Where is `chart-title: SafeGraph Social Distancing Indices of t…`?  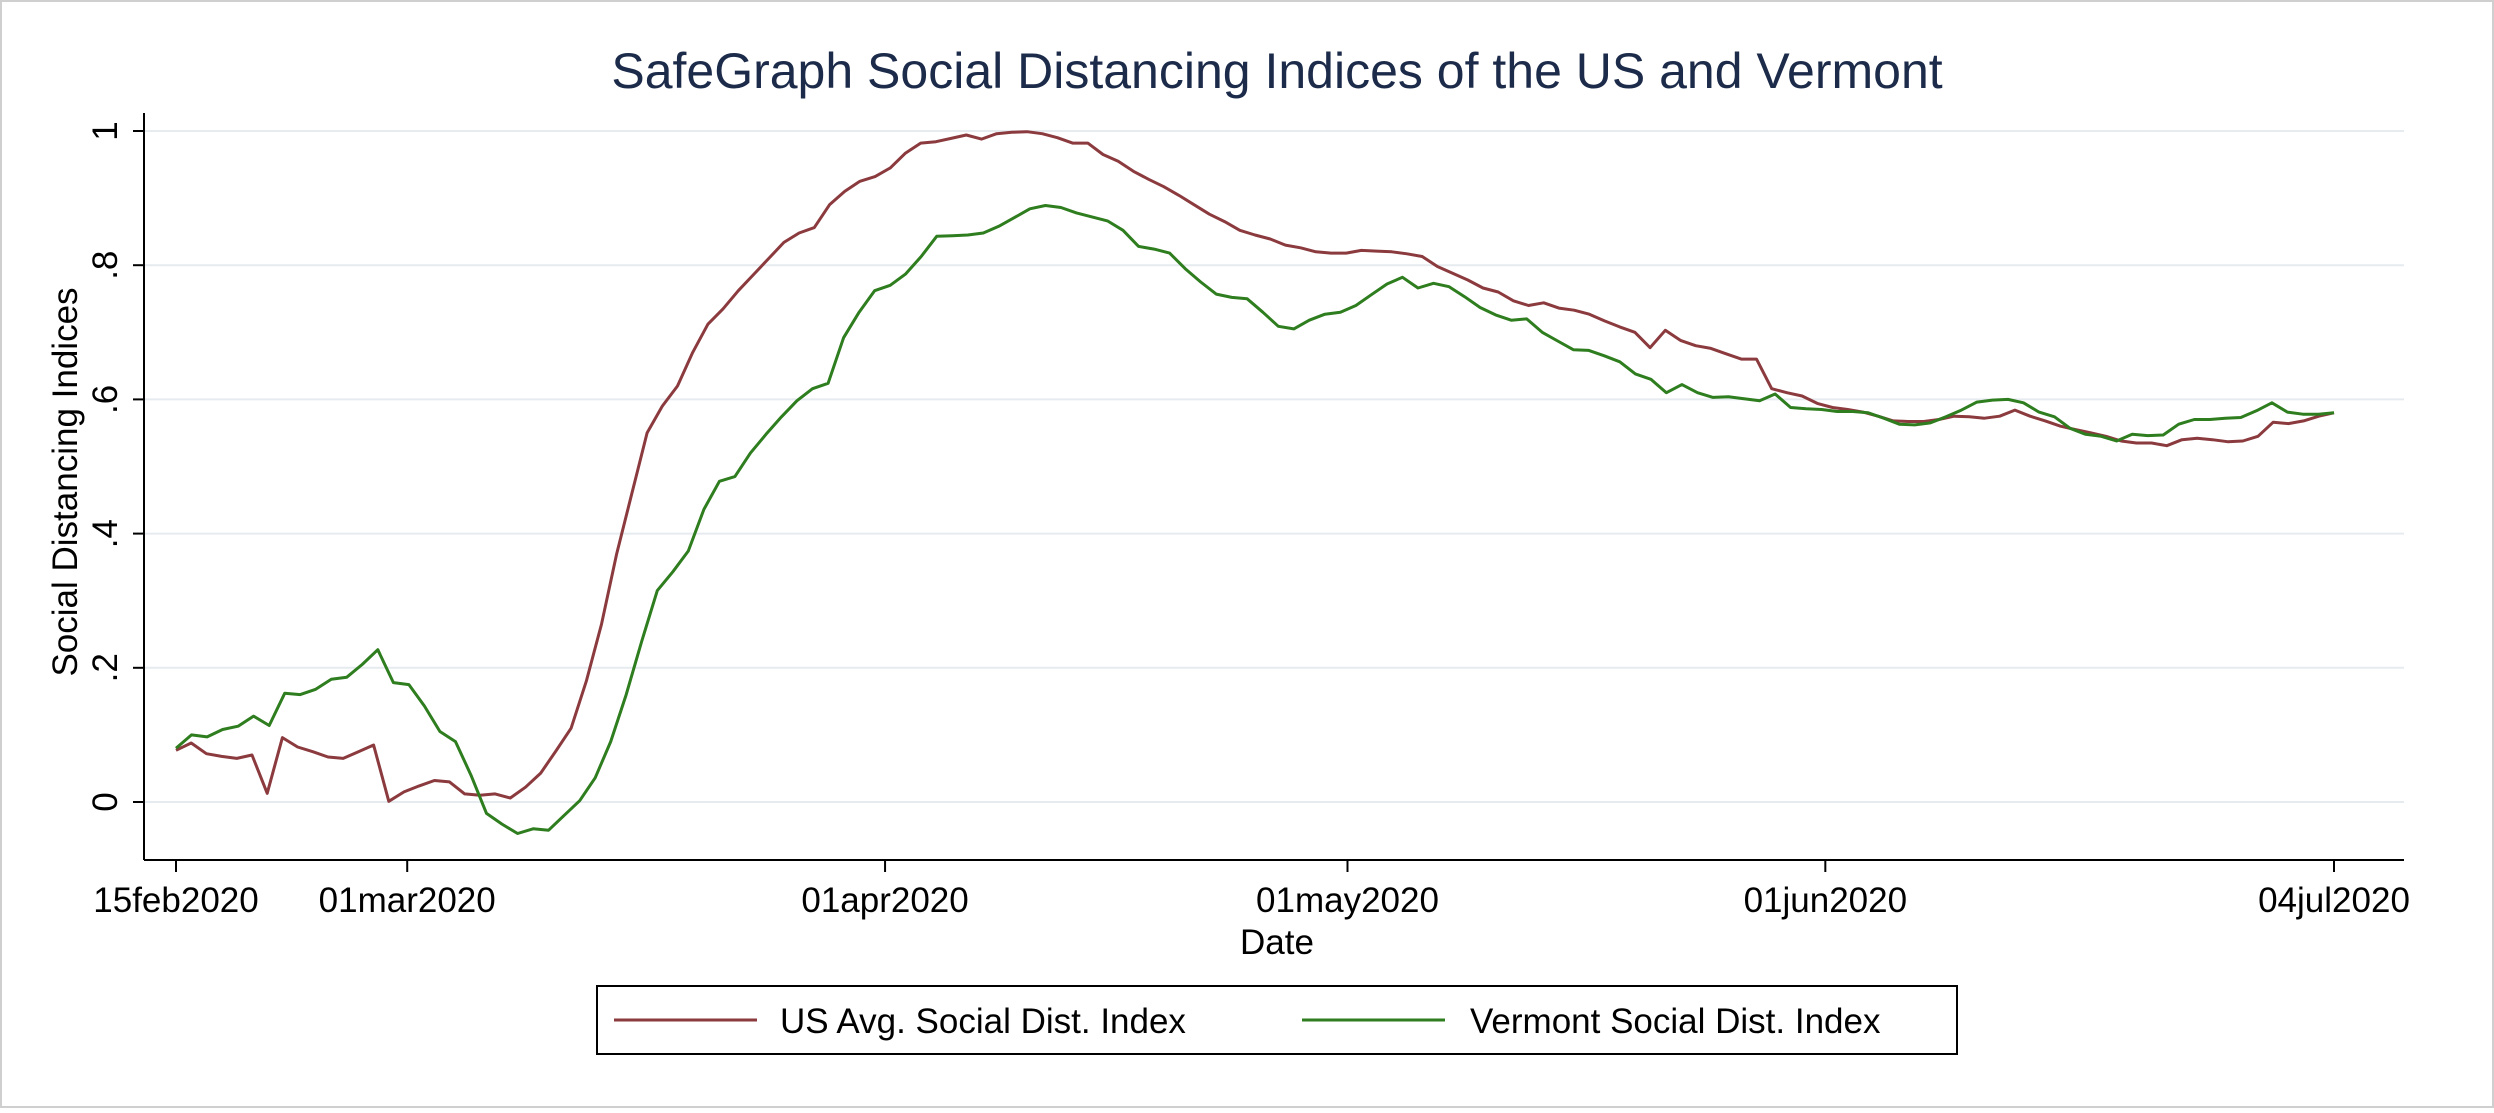 chart-title: SafeGraph Social Distancing Indices of t… is located at coordinates (1276, 71).